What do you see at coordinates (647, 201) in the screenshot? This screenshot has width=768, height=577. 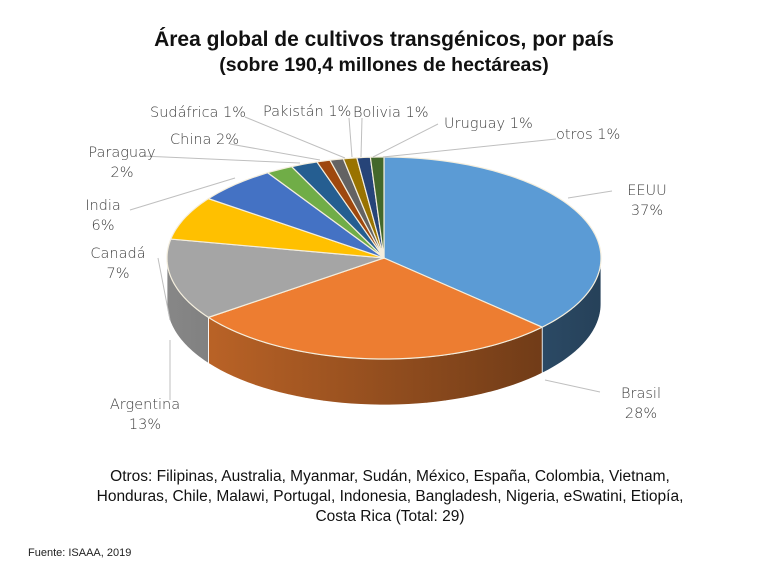 I see `label-eeuu: EEUU 37%` at bounding box center [647, 201].